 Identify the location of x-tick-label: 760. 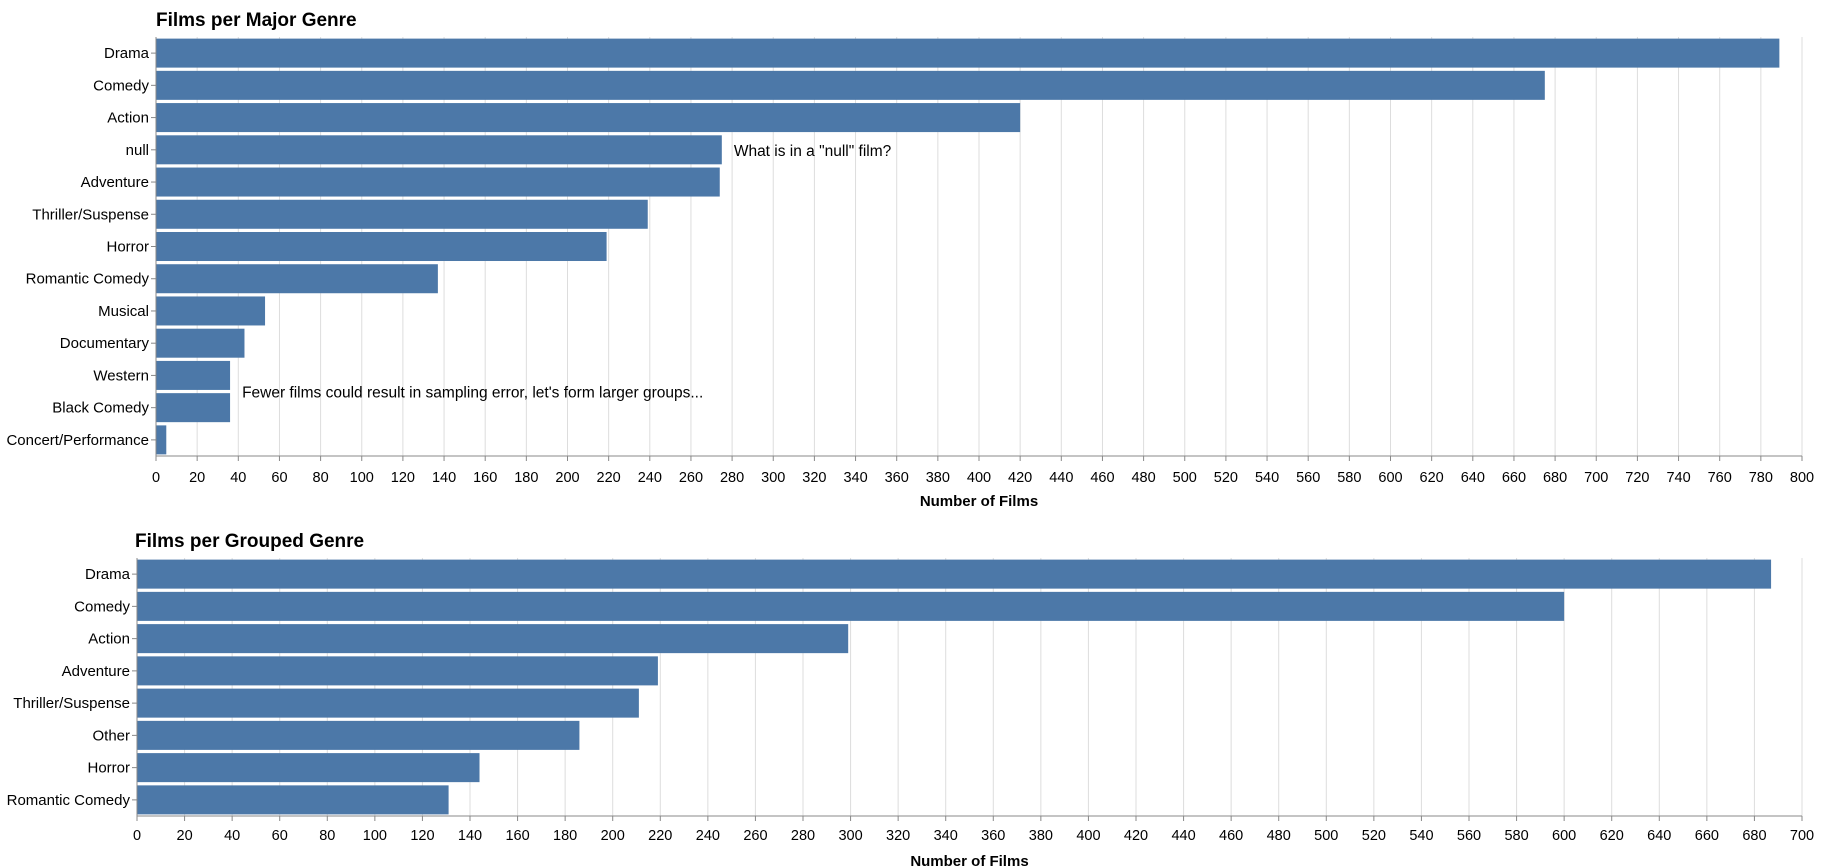
(1720, 478).